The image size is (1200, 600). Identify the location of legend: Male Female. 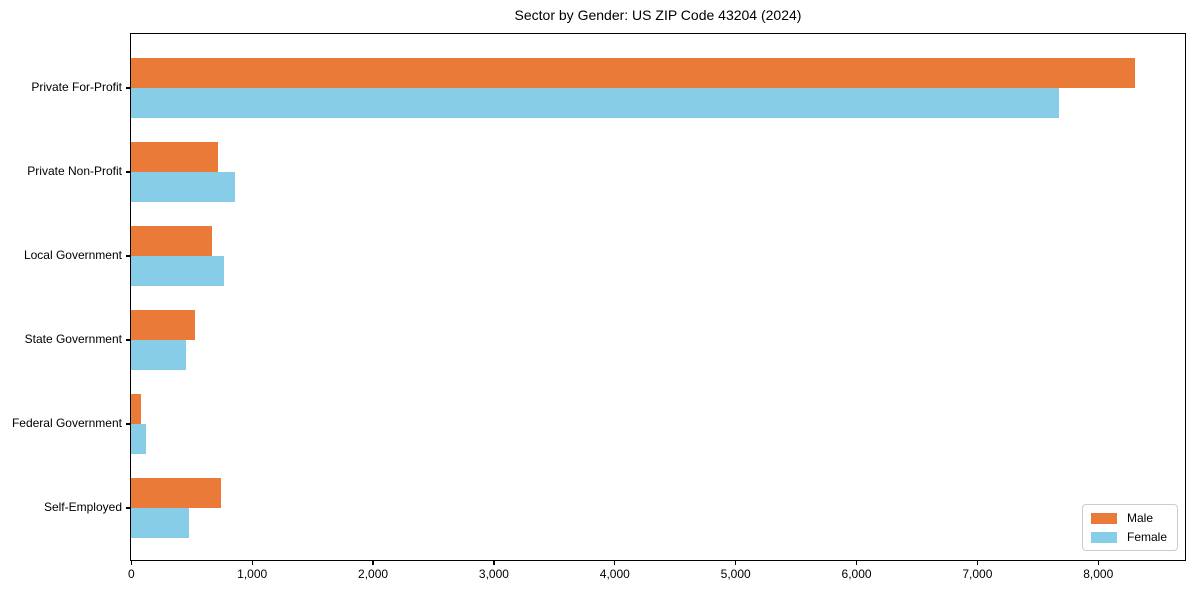
(1129, 527).